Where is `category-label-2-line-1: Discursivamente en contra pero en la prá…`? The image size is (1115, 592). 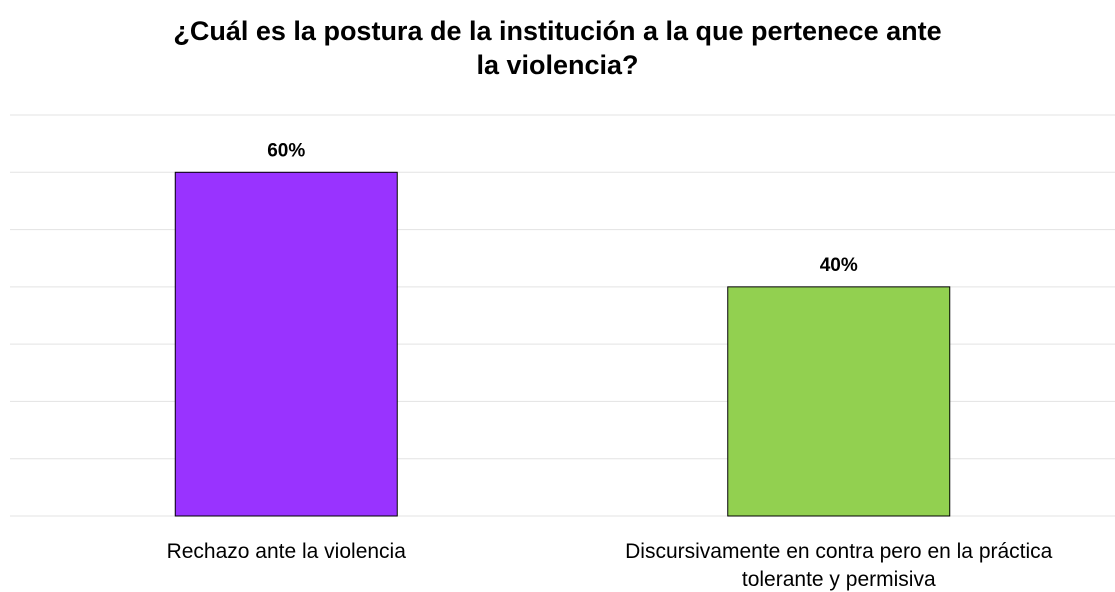 category-label-2-line-1: Discursivamente en contra pero en la prá… is located at coordinates (839, 551).